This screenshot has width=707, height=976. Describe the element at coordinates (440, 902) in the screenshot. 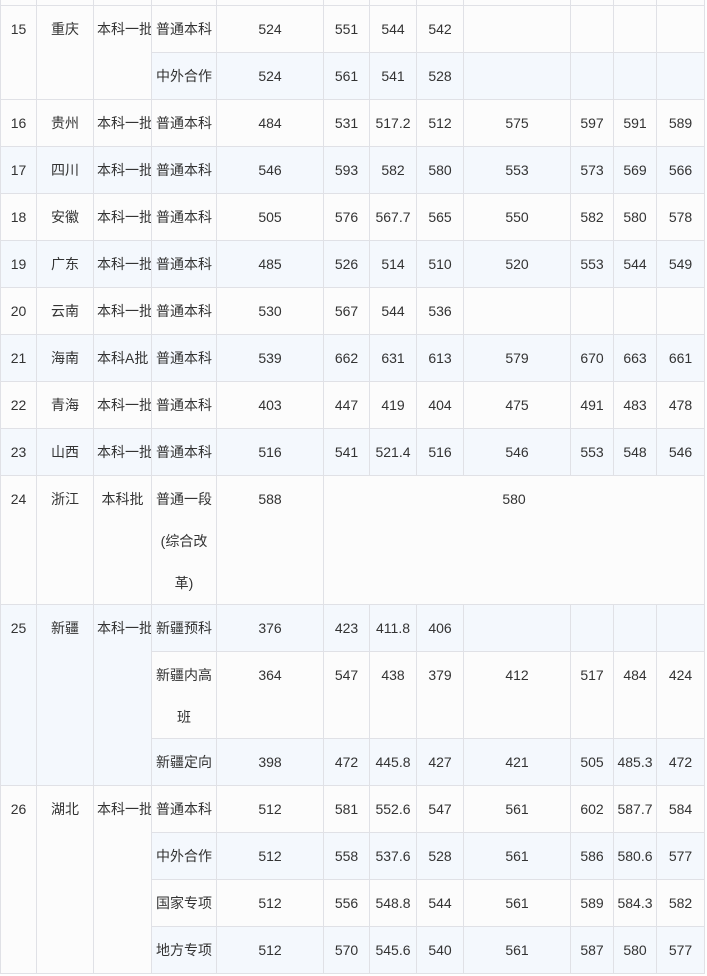

I see `cell-score: 544` at that location.